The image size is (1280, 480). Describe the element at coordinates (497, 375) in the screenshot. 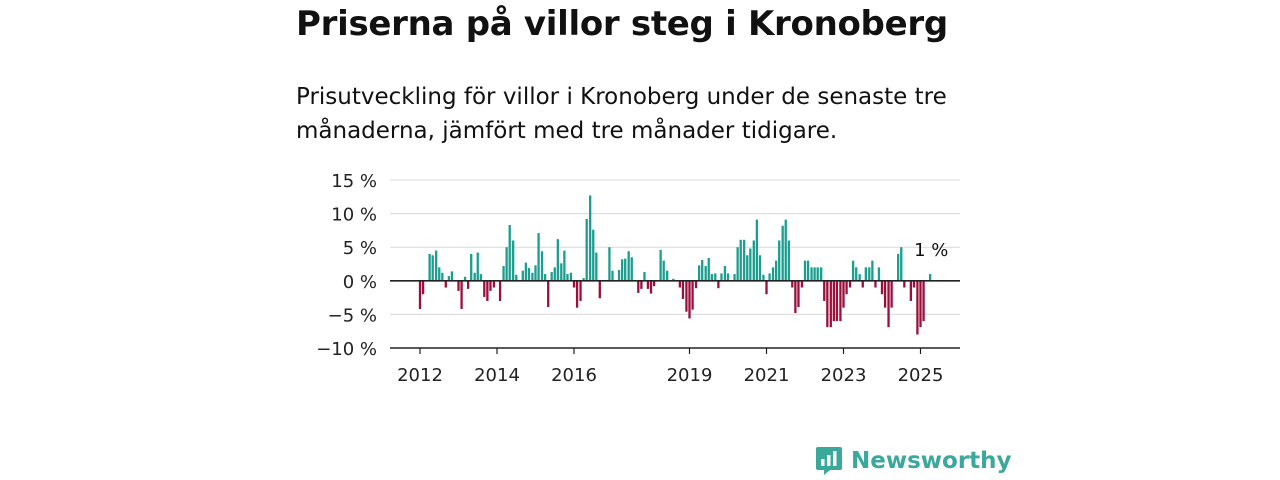

I see `x-tick-label: 2014` at that location.